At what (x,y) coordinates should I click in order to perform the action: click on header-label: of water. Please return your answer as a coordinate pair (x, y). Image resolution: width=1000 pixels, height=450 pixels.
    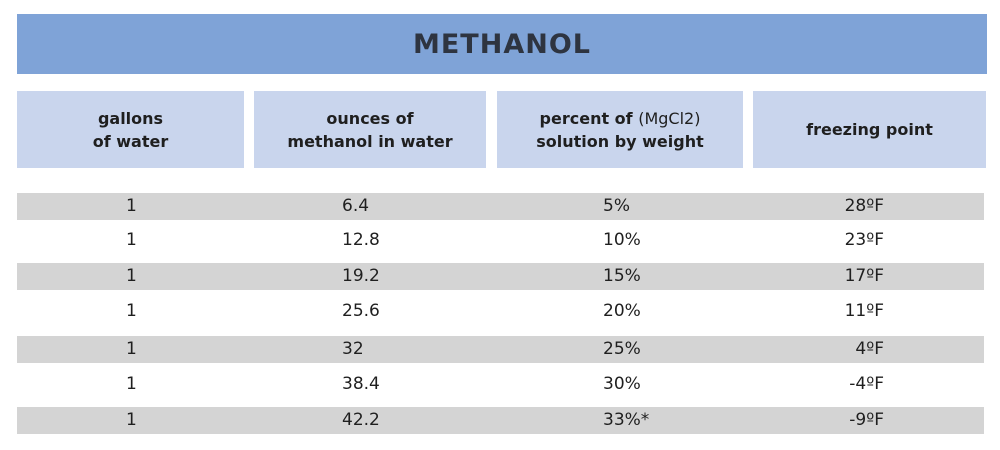
    Looking at the image, I should click on (130, 141).